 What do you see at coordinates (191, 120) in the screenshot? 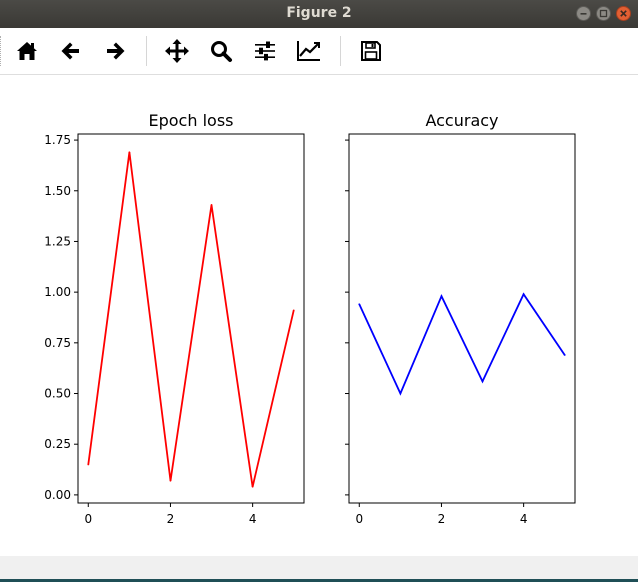
I see `chart-title: Epoch loss` at bounding box center [191, 120].